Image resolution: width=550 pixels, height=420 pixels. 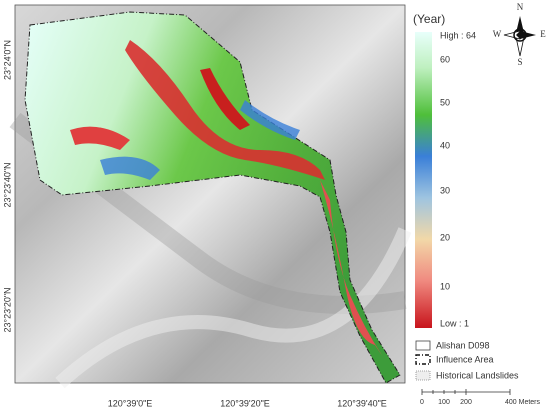 I want to click on color-tick: 10, so click(x=445, y=286).